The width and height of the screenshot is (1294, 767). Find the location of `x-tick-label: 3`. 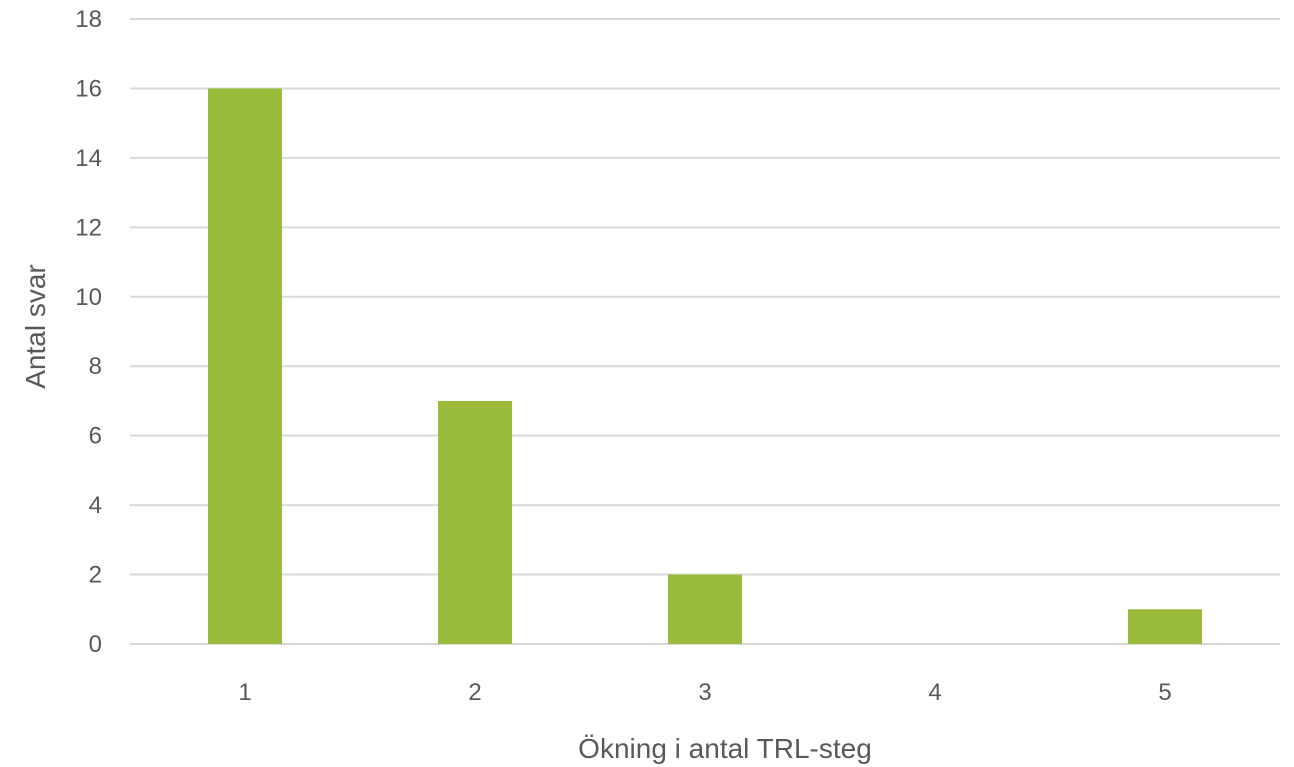

x-tick-label: 3 is located at coordinates (704, 692).